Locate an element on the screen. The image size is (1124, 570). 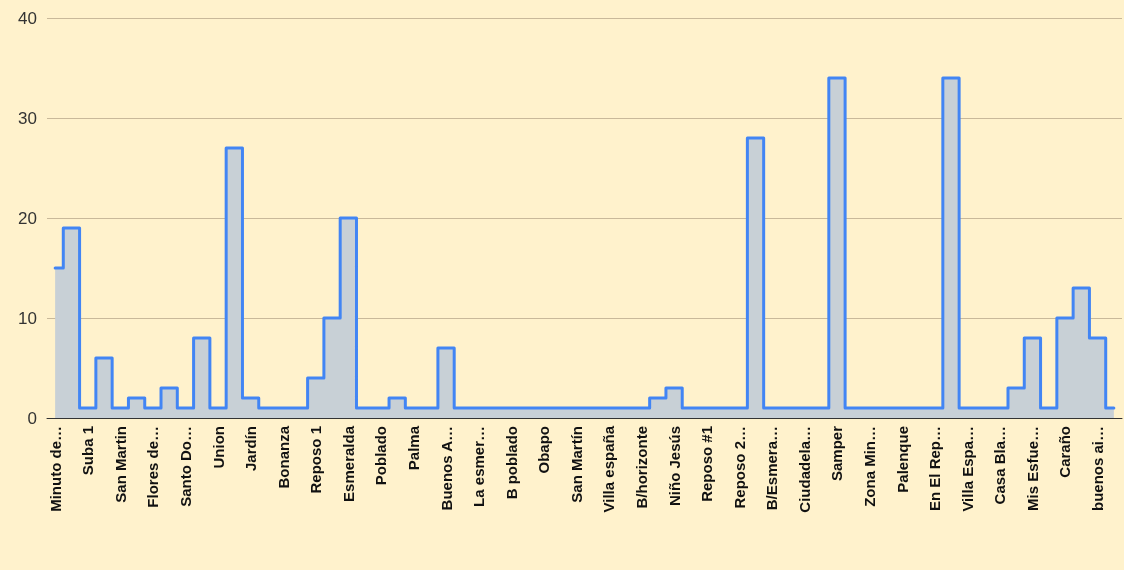
x-tick-label: Union is located at coordinates (218, 447).